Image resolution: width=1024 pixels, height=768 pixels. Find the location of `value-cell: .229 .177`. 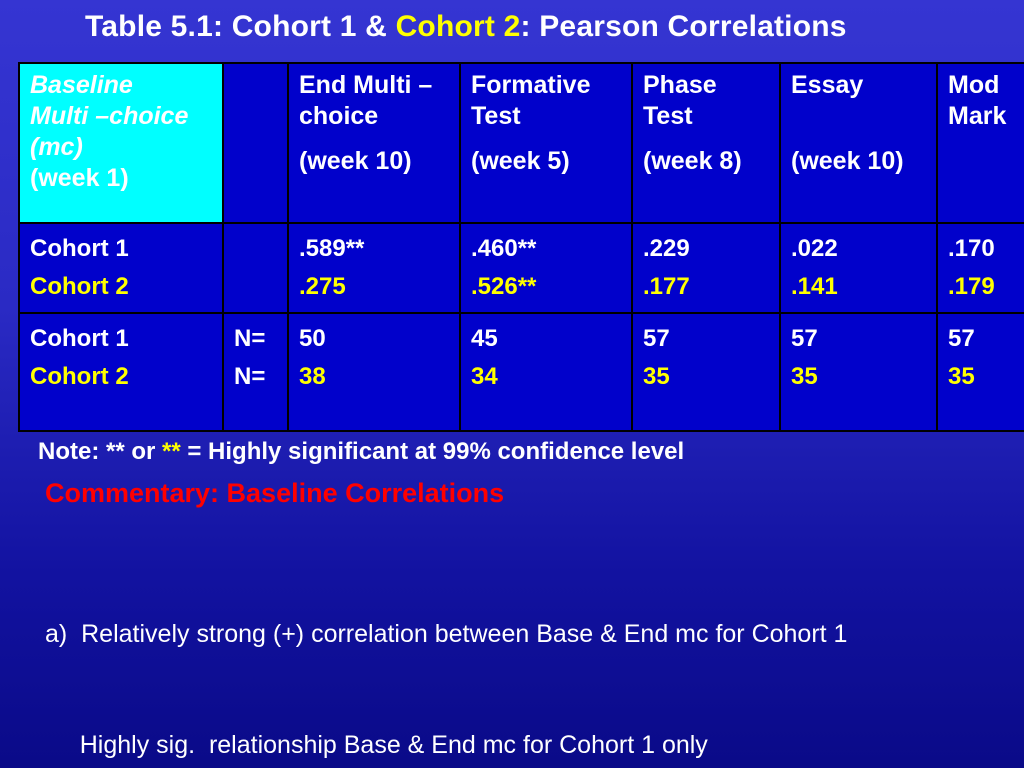

value-cell: .229 .177 is located at coordinates (706, 268).